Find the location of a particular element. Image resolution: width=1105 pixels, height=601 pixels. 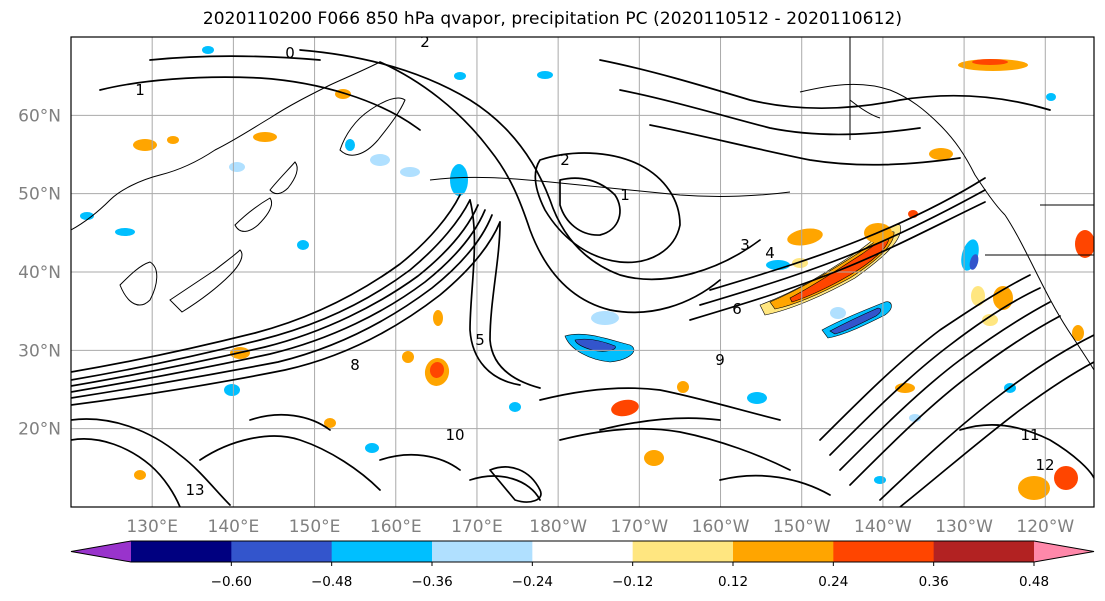

colorbar-tick-label: 0.24 is located at coordinates (833, 582).